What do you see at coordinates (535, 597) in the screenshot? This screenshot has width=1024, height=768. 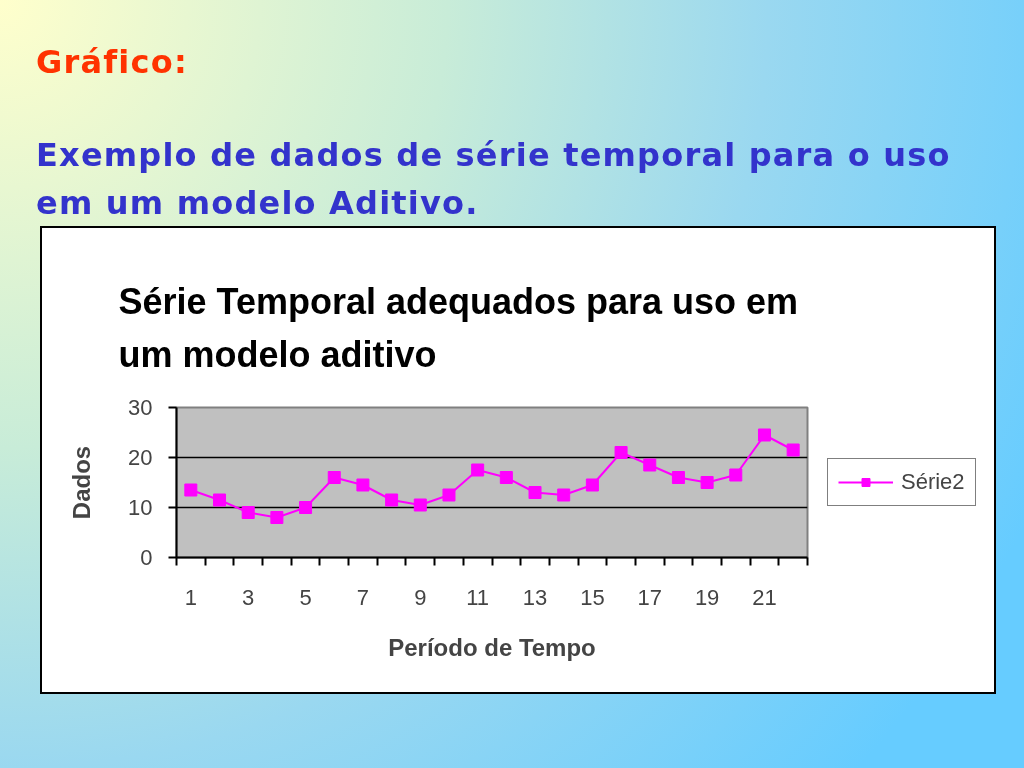 I see `x-tick-label: 13` at bounding box center [535, 597].